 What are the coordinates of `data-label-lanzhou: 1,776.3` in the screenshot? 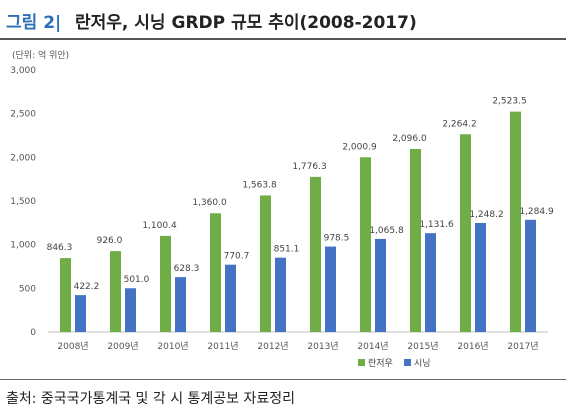 It's located at (309, 167).